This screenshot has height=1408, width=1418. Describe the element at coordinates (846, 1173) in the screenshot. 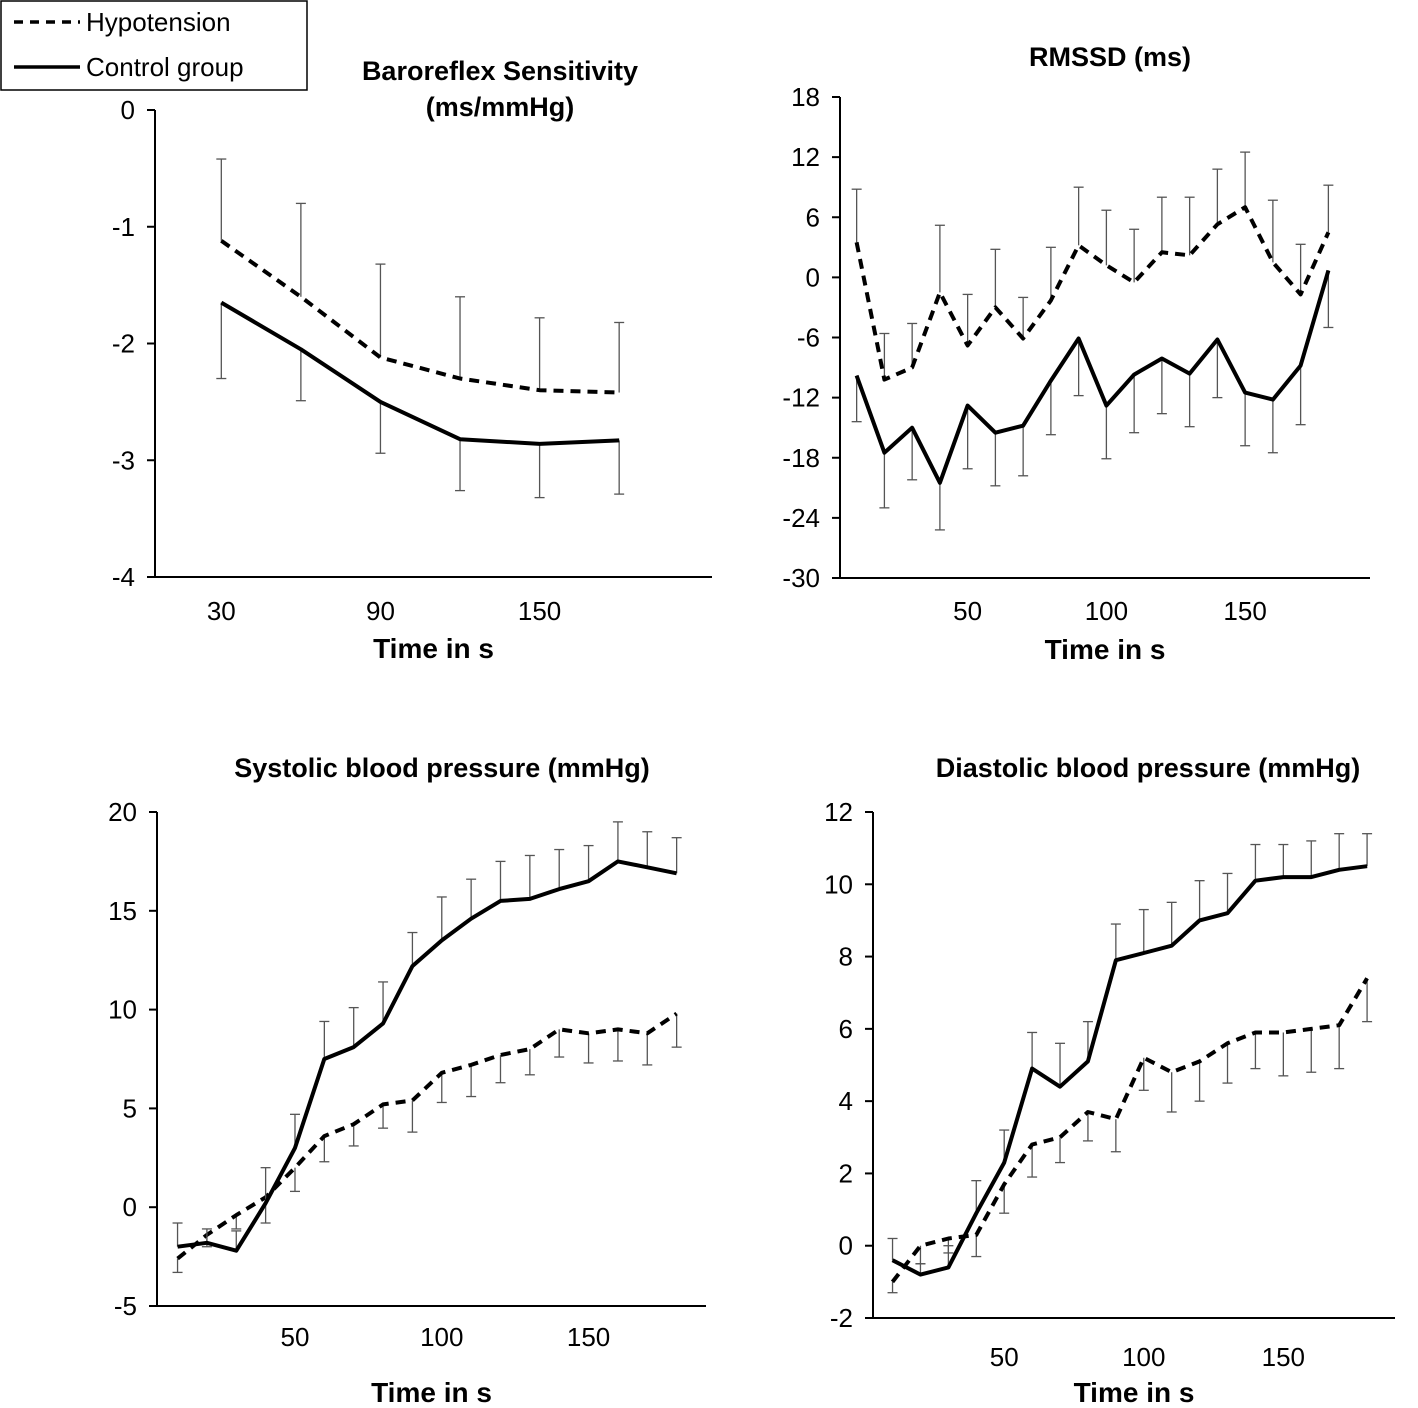

I see `y-tick-label: 2` at that location.